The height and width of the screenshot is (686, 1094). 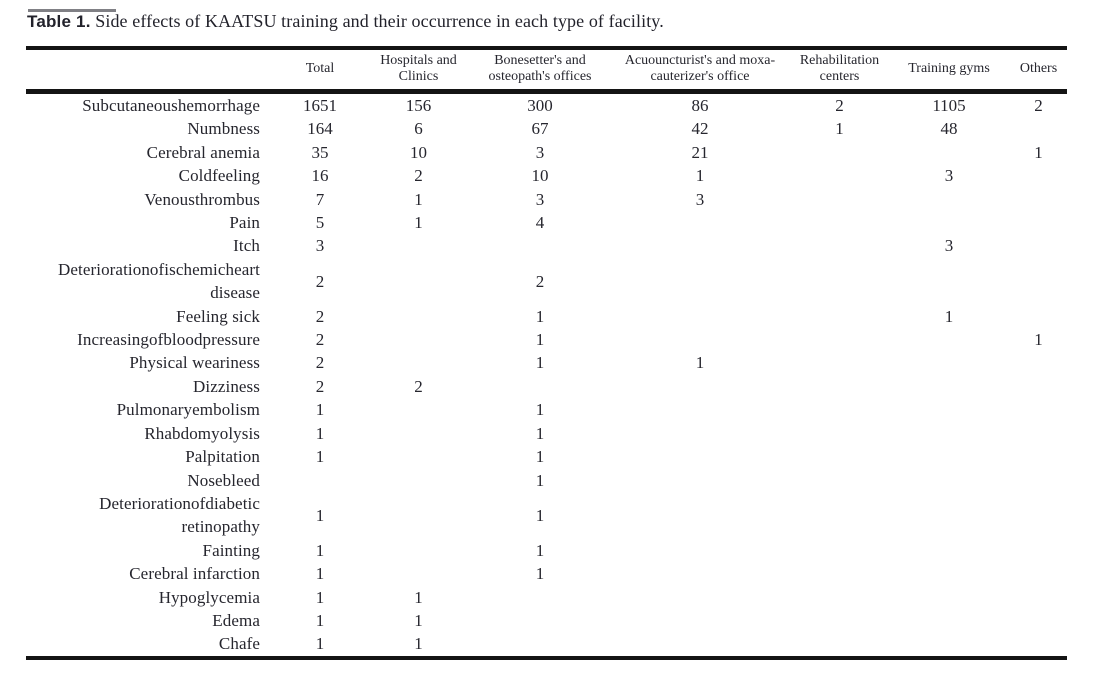 What do you see at coordinates (226, 386) in the screenshot?
I see `row-label: Dizziness` at bounding box center [226, 386].